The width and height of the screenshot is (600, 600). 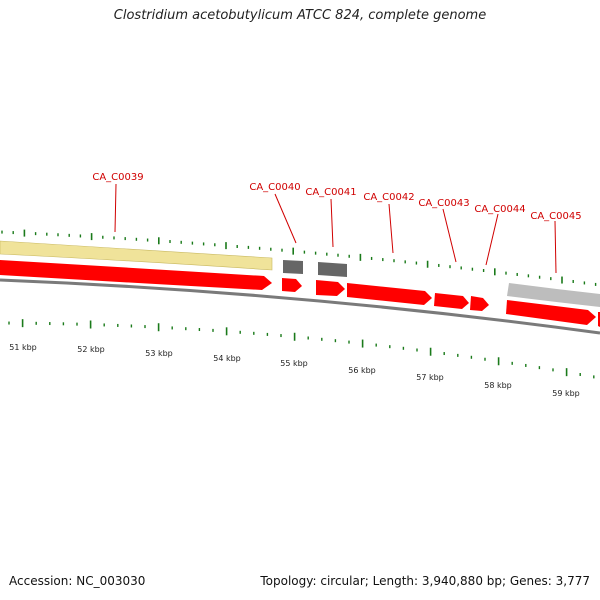 What do you see at coordinates (294, 363) in the screenshot?
I see `scale-label-55kbp: 55 kbp` at bounding box center [294, 363].